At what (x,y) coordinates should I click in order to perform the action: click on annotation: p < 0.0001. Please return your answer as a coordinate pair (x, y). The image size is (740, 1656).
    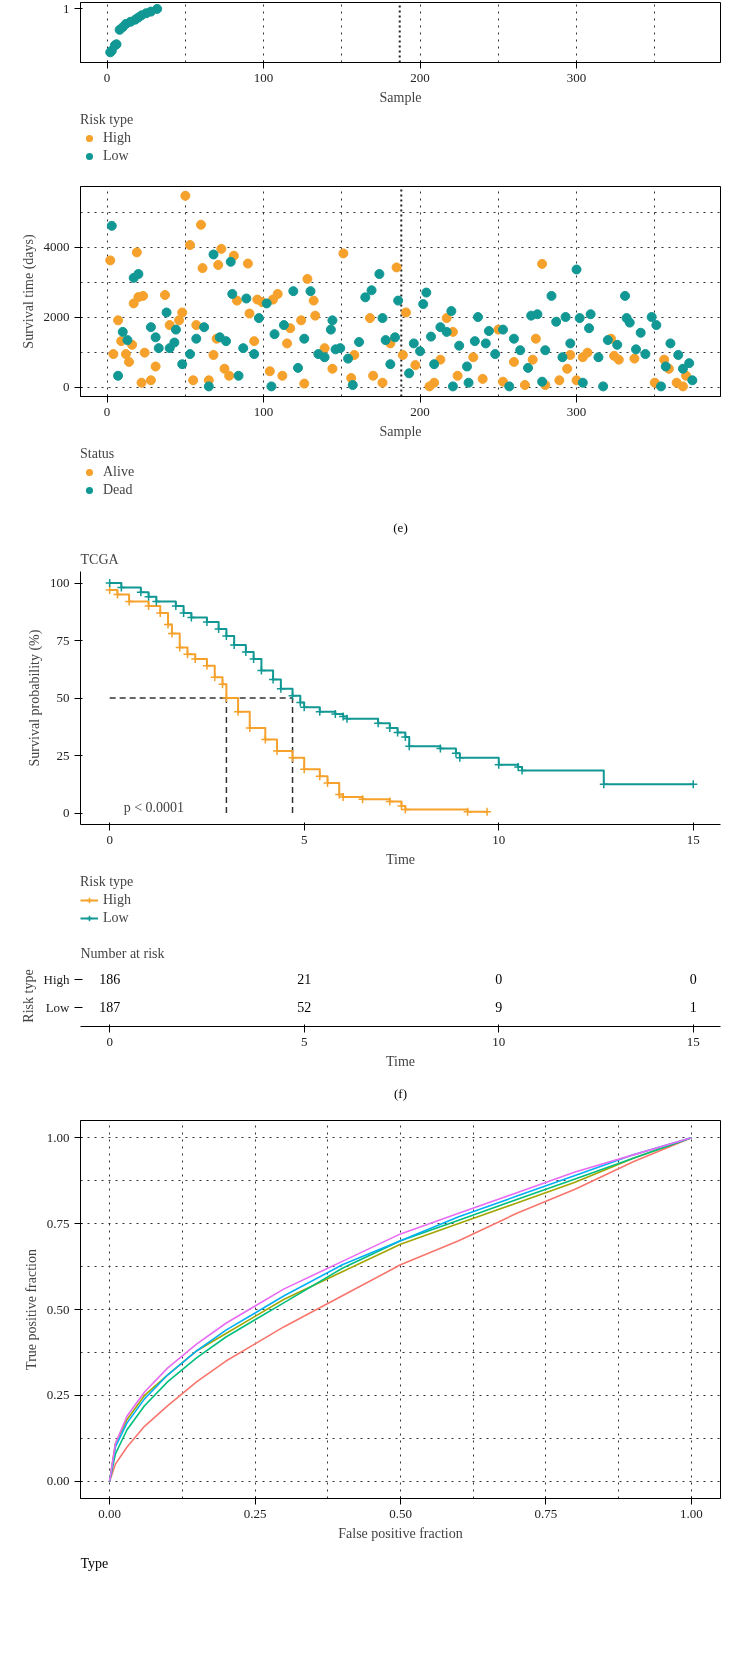
    Looking at the image, I should click on (154, 807).